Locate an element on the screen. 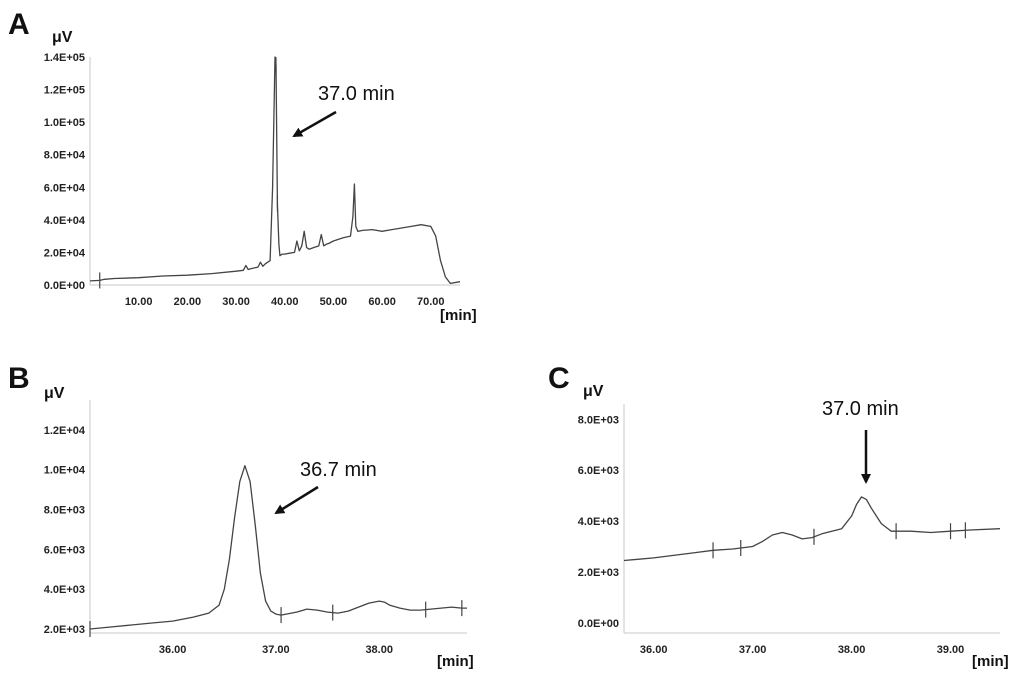  x-tick-label: 39.00 is located at coordinates (951, 650).